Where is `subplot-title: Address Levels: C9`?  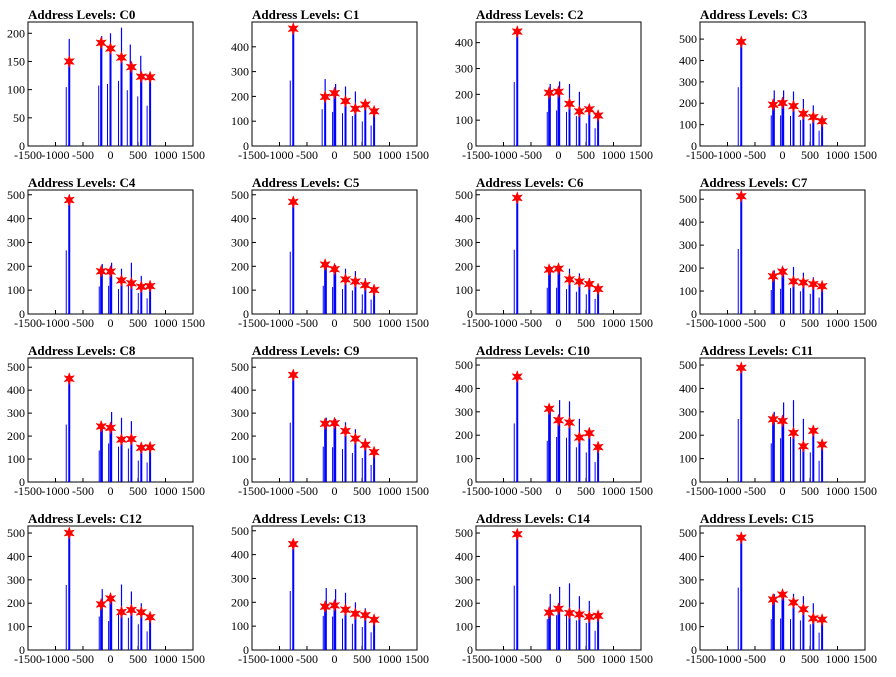
subplot-title: Address Levels: C9 is located at coordinates (306, 350).